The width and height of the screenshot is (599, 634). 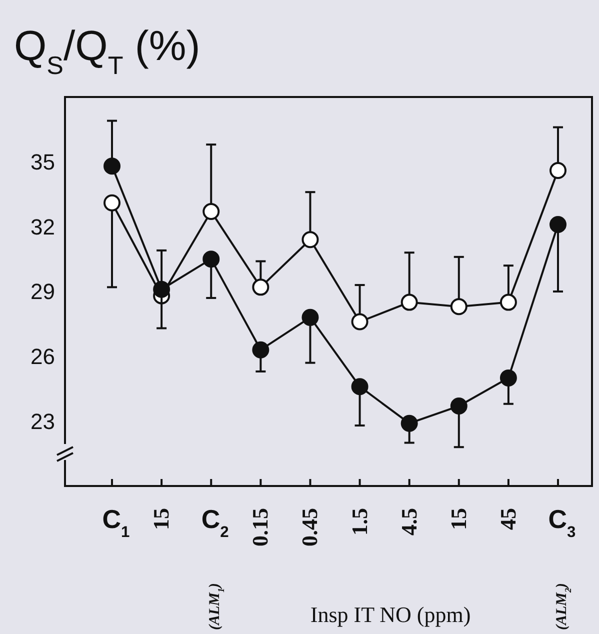 I want to click on x-tick-label: 4.5, so click(x=409, y=522).